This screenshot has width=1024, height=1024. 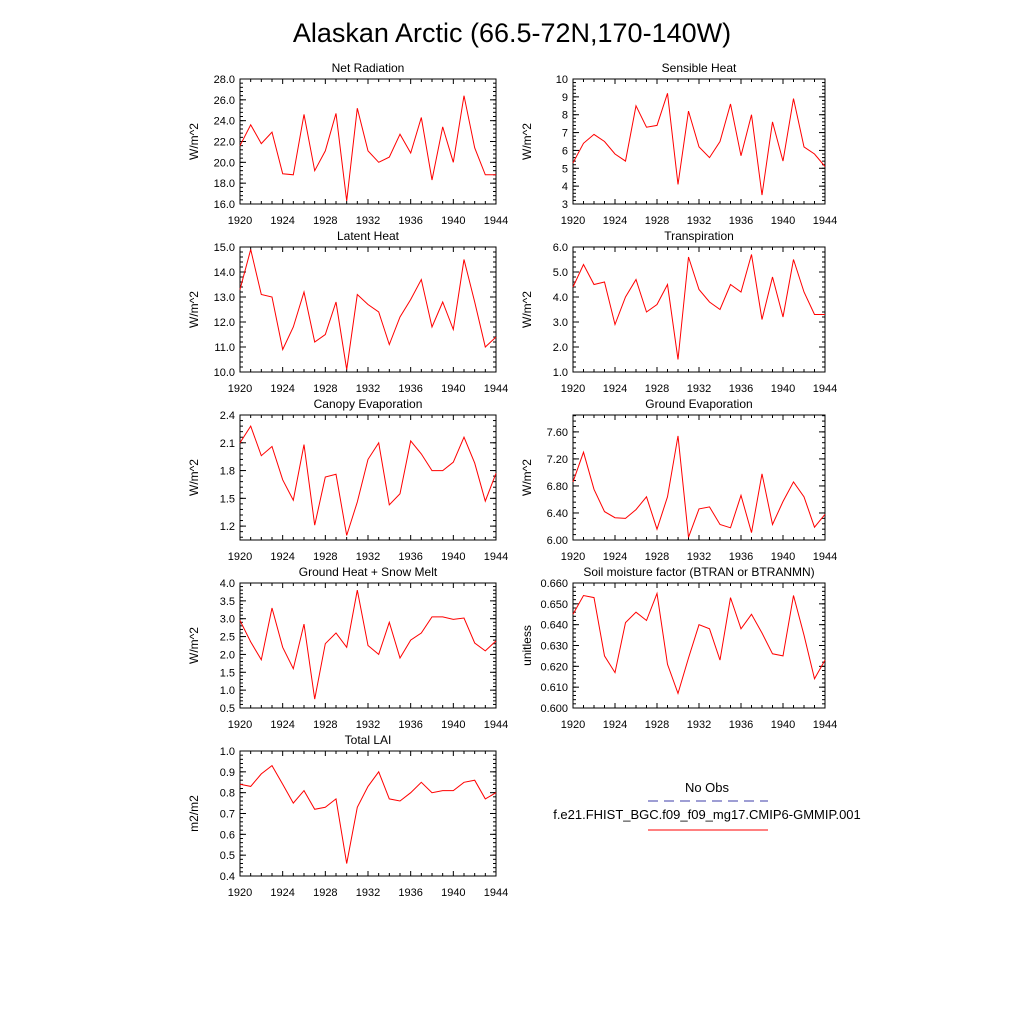 What do you see at coordinates (557, 514) in the screenshot?
I see `y-tick-label: 6.40` at bounding box center [557, 514].